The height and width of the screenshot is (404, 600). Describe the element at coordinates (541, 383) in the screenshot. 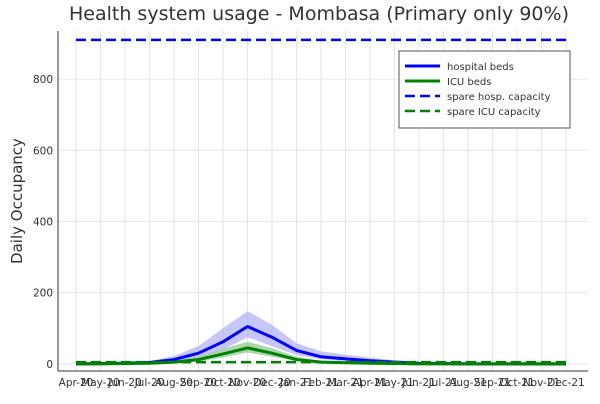

I see `x-tick-label: Nov-21` at that location.